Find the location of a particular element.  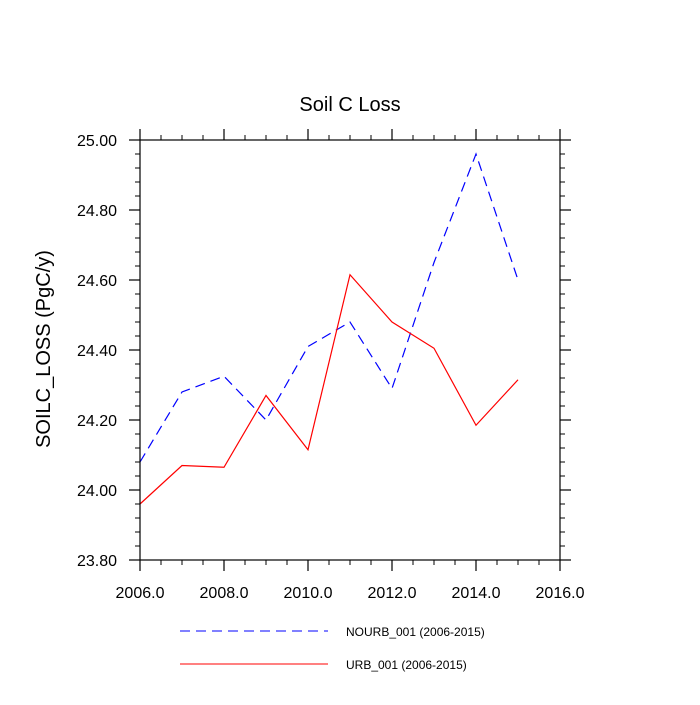

x-tick-label: 2014.0 is located at coordinates (476, 593).